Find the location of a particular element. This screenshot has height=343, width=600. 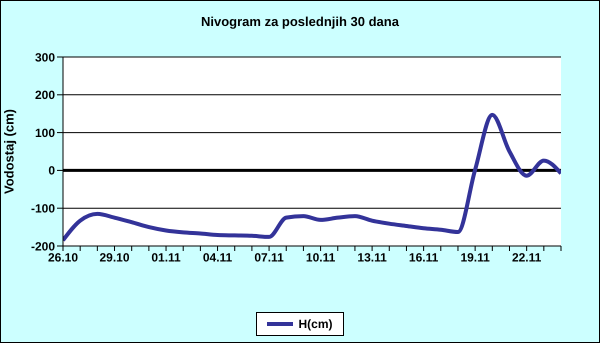

x-tick-label: 07.11 is located at coordinates (269, 257).